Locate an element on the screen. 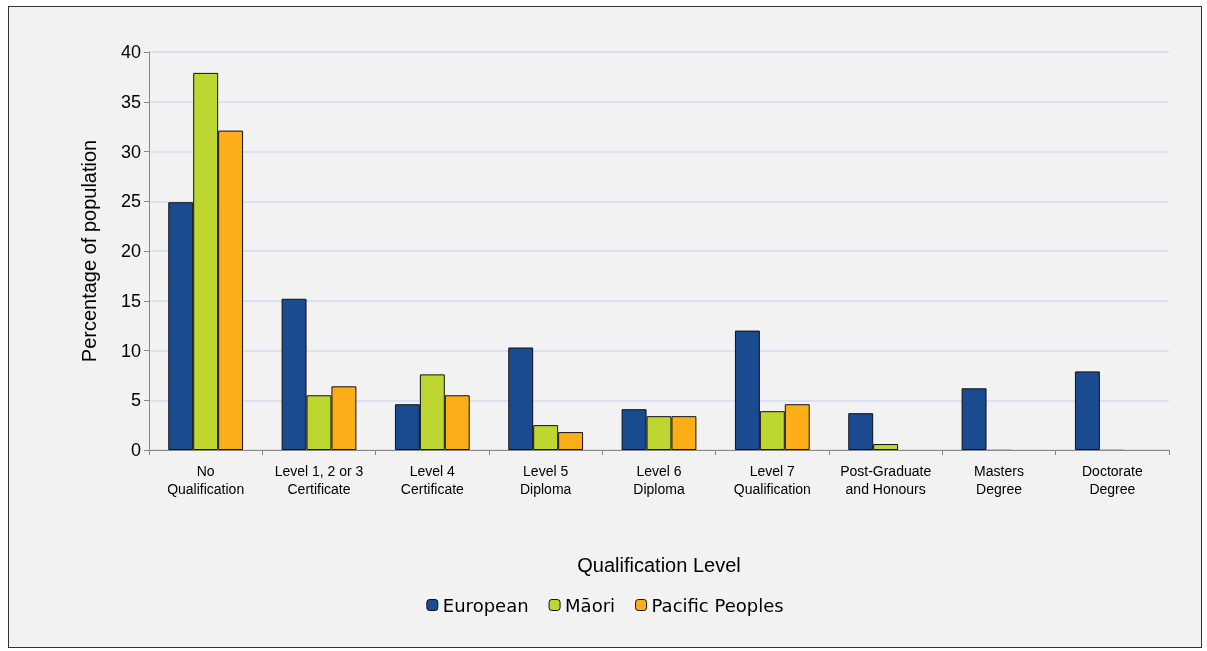 The height and width of the screenshot is (651, 1207). x-tick-label: Level 5 Diploma is located at coordinates (545, 480).